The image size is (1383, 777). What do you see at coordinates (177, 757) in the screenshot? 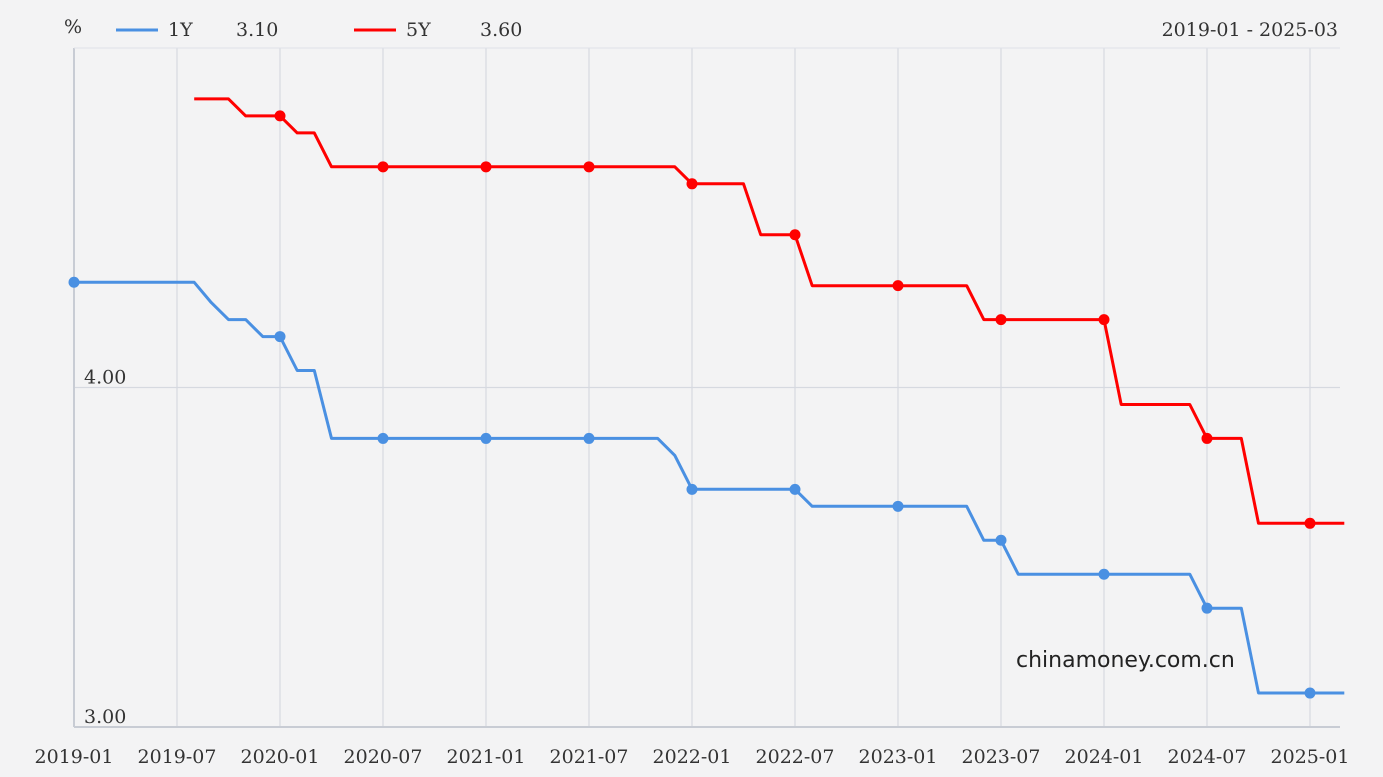
I see `x-tick-label: 2019-07` at bounding box center [177, 757].